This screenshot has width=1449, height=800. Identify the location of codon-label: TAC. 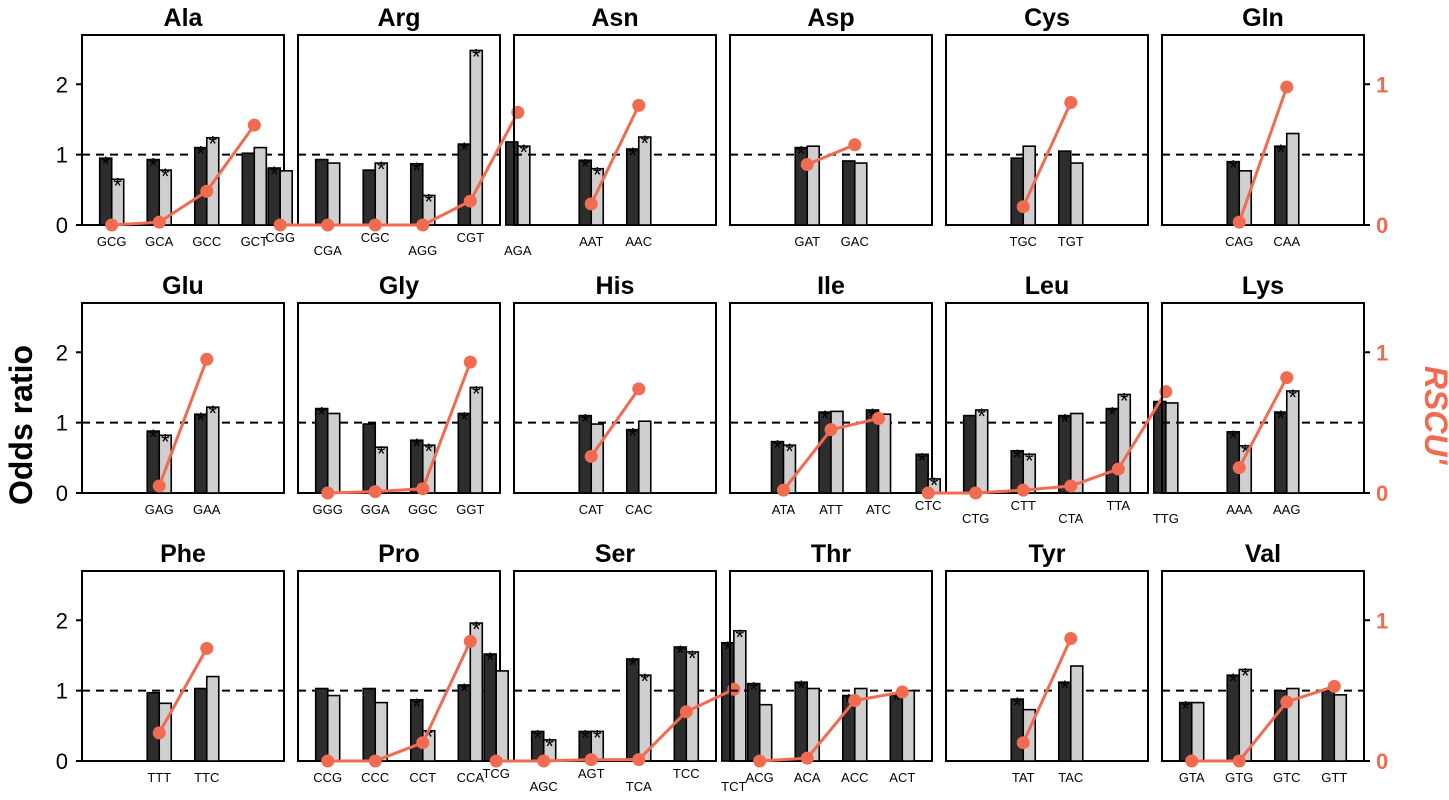
(1070, 777).